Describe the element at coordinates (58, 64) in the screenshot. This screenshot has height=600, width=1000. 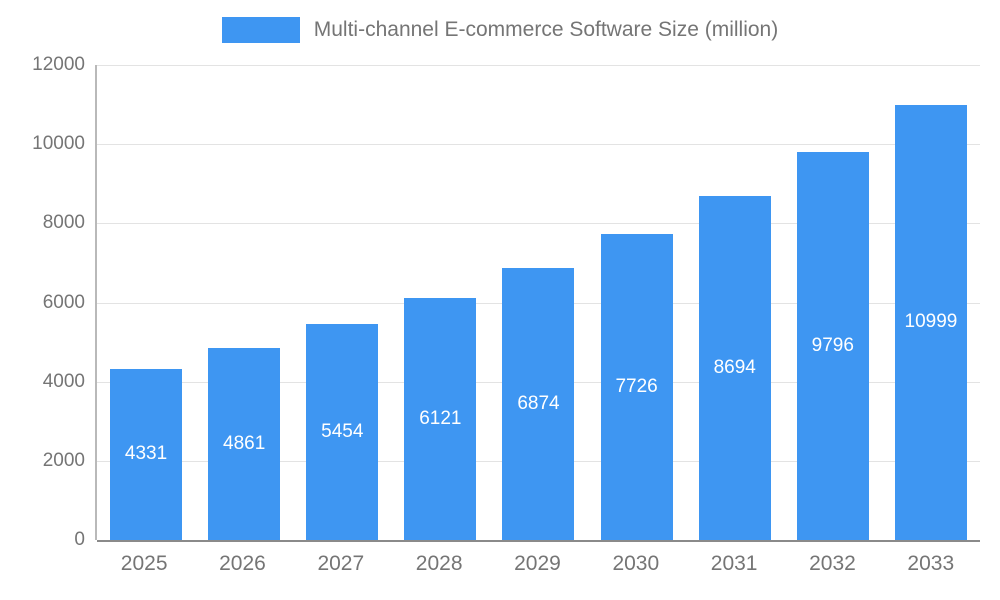
I see `y-tick-label: 12000` at that location.